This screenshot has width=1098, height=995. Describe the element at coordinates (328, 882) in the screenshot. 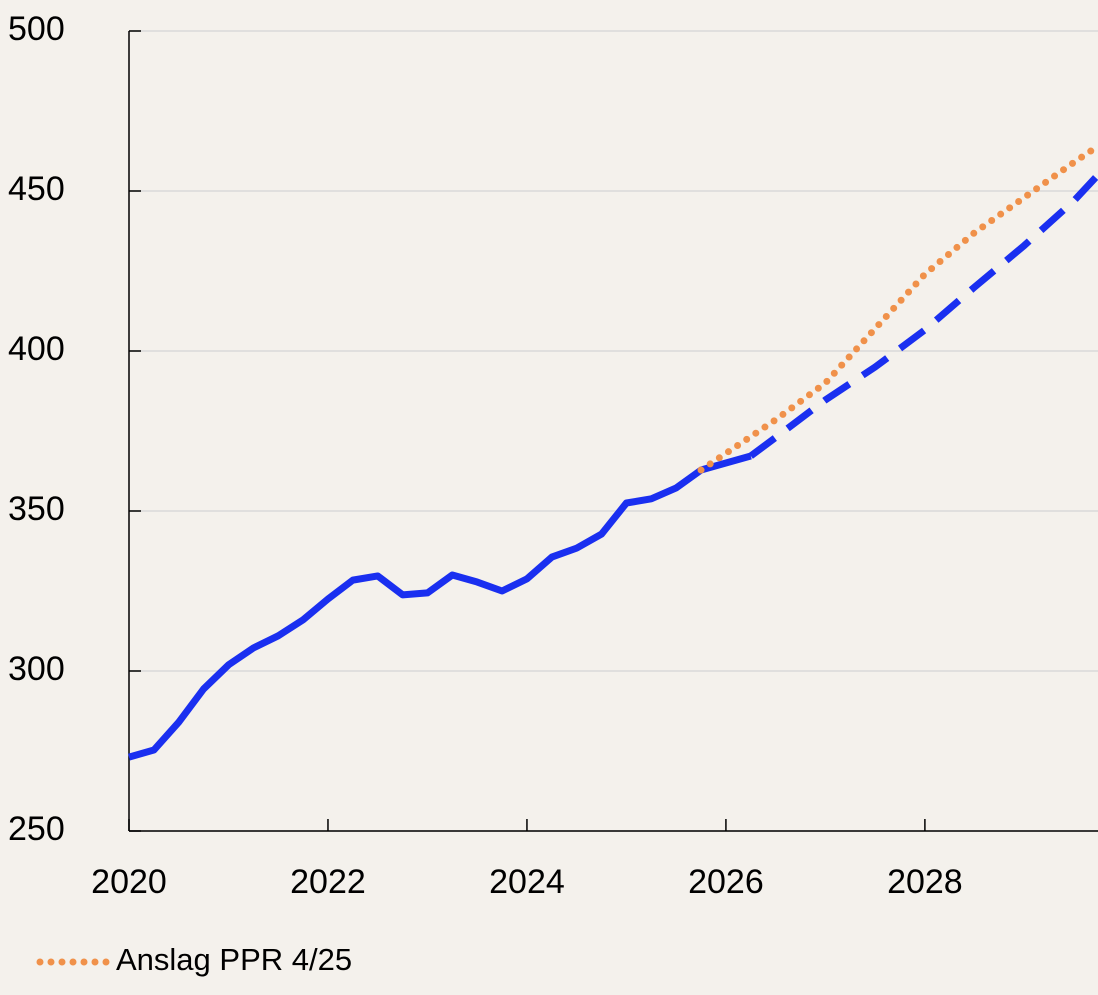

I see `x-tick-label: 2022` at that location.